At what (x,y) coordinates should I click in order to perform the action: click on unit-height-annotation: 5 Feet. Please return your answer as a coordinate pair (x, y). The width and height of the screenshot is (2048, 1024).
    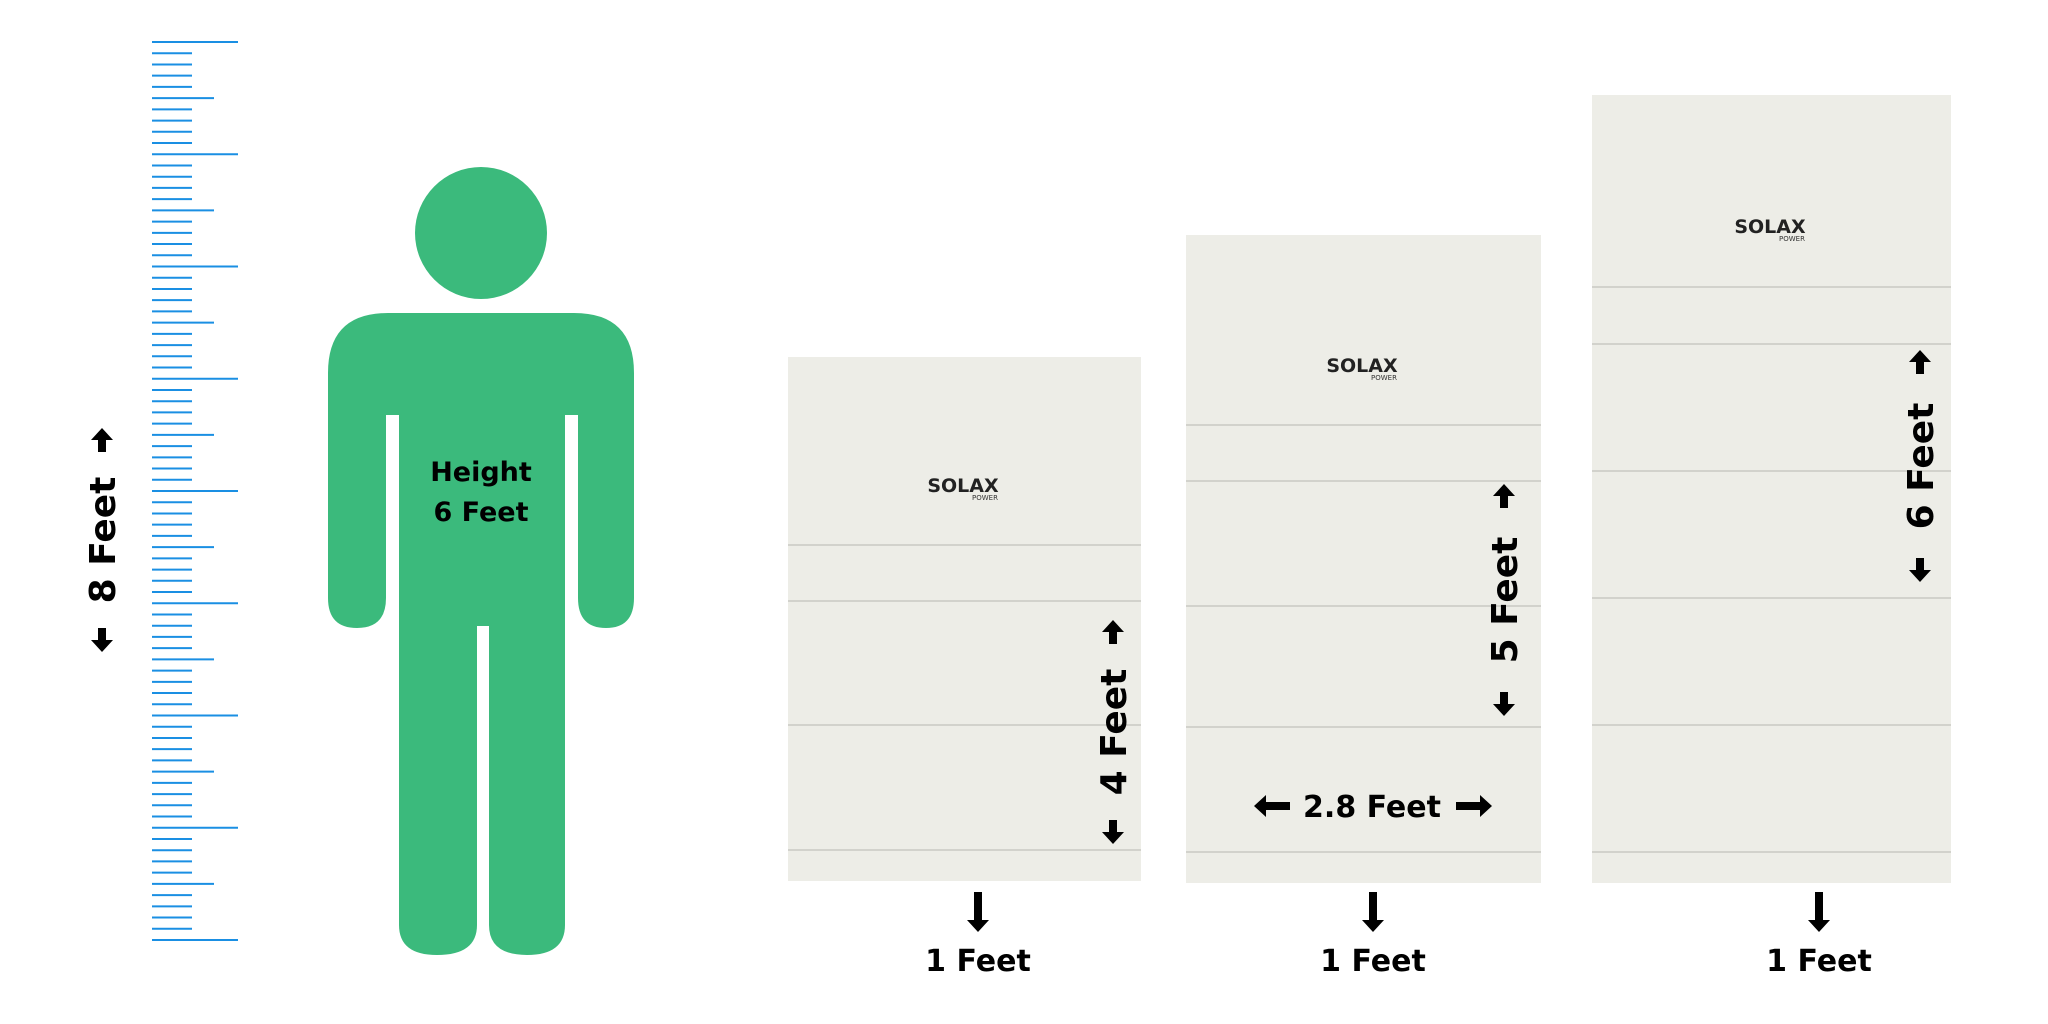
    Looking at the image, I should click on (1505, 600).